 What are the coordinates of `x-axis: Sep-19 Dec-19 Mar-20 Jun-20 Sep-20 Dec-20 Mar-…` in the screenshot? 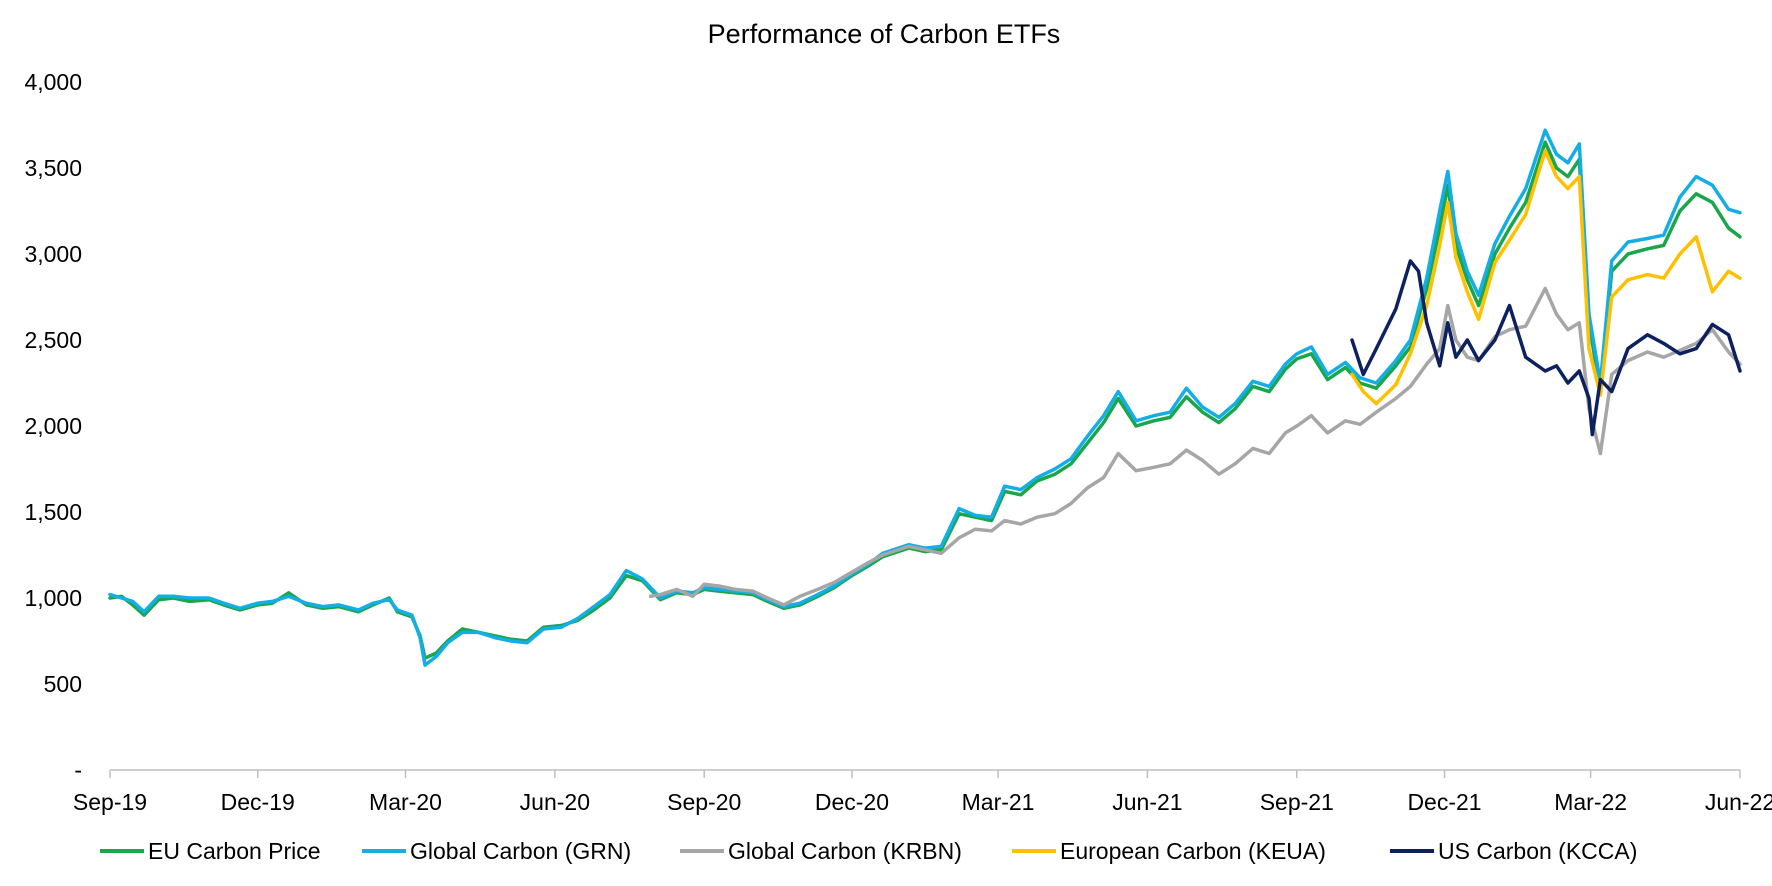 It's located at (922, 792).